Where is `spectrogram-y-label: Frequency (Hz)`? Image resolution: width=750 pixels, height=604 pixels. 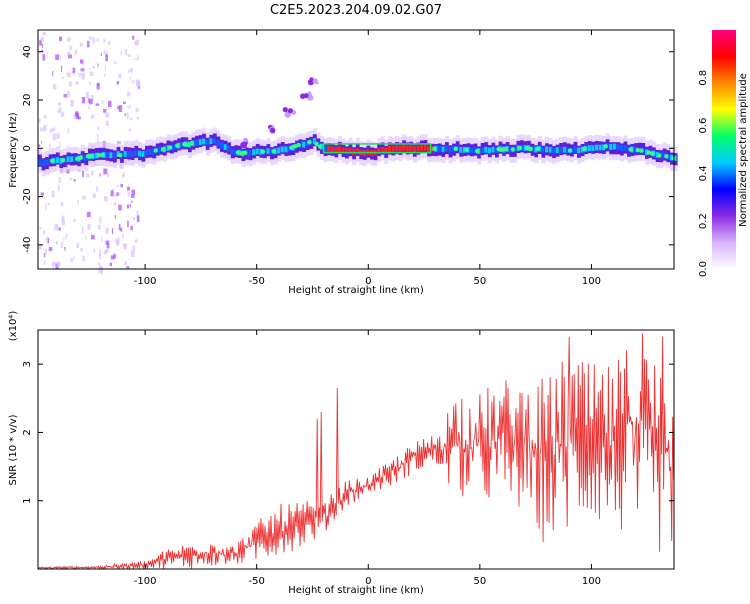 spectrogram-y-label: Frequency (Hz) is located at coordinates (13, 150).